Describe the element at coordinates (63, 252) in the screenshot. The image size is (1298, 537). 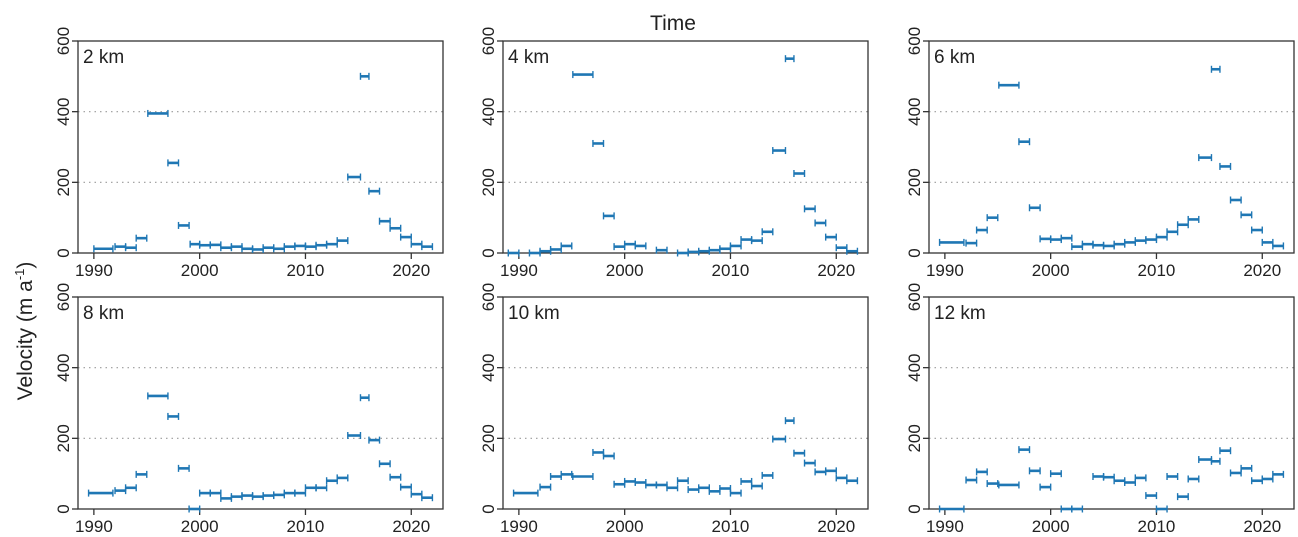
I see `y-tick-label: 0` at that location.